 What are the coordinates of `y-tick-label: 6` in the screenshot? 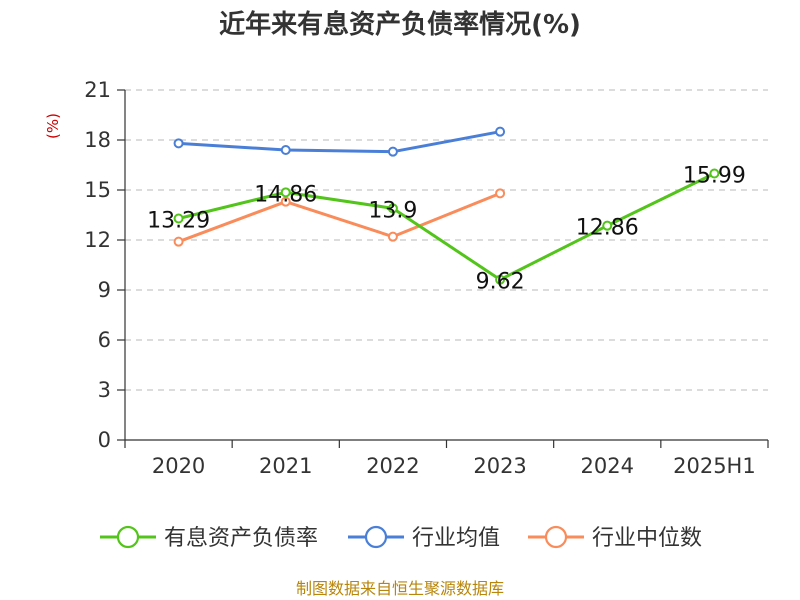 It's located at (104, 340).